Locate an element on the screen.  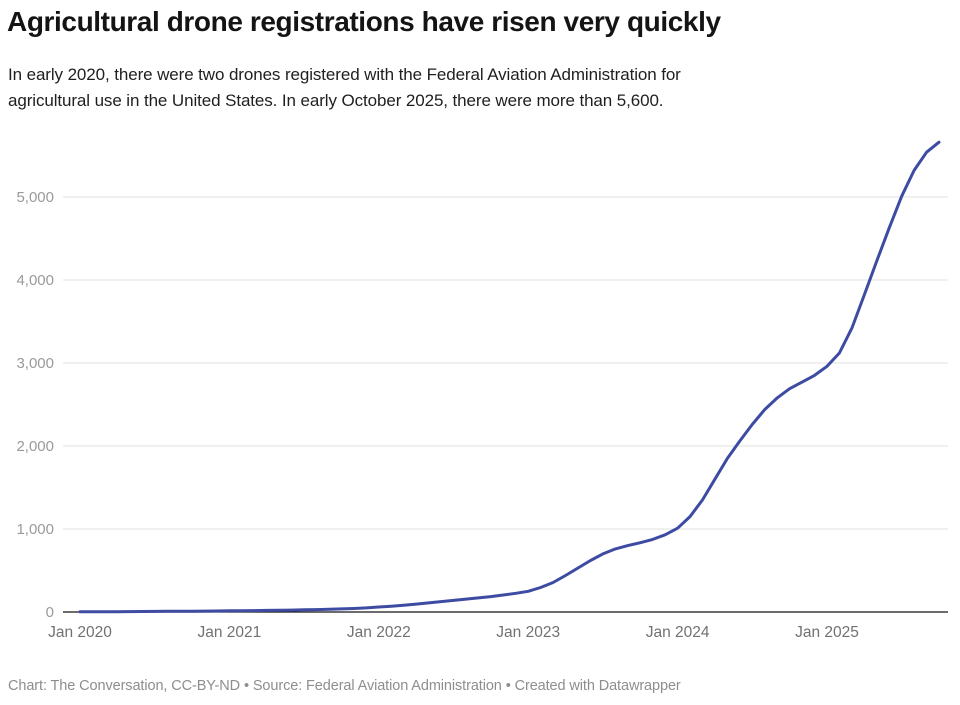
y-tick-label: 1,000 is located at coordinates (35, 529).